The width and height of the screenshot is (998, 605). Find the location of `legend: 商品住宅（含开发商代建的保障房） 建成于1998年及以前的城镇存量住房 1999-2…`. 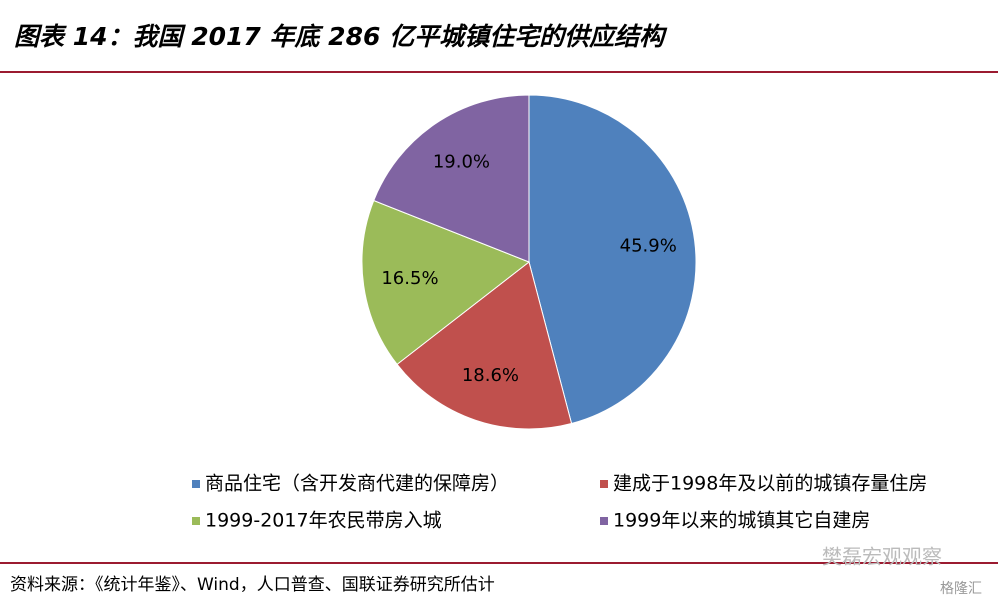

legend: 商品住宅（含开发商代建的保障房） 建成于1998年及以前的城镇存量住房 1999-2… is located at coordinates (559, 502).